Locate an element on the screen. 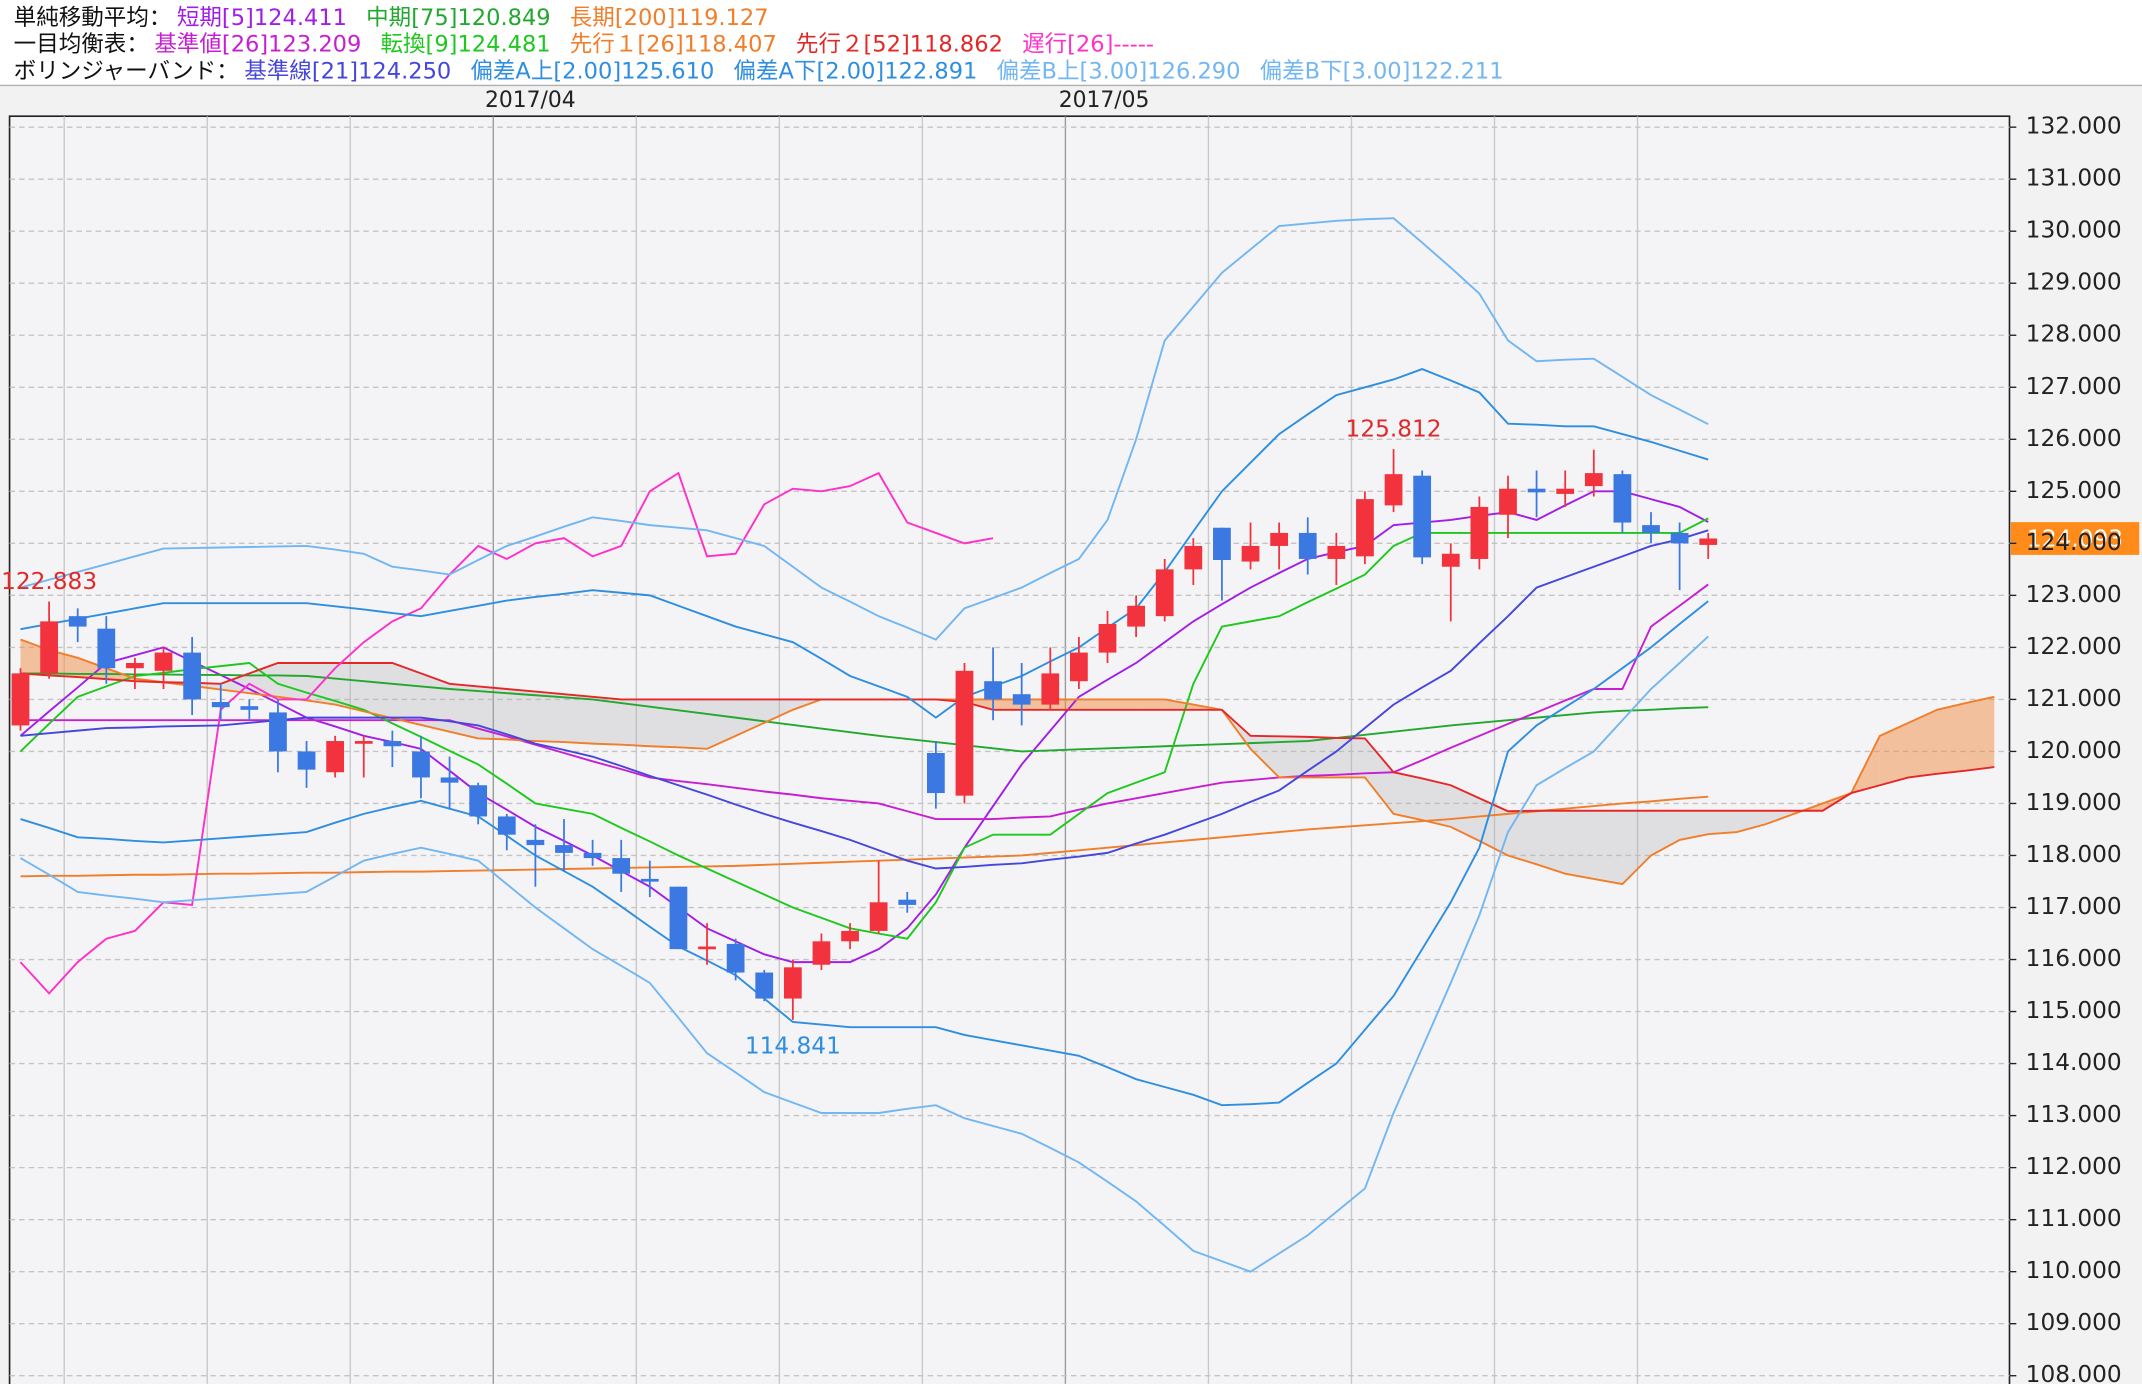 This screenshot has width=2142, height=1384. y-tick-label: 129.000 is located at coordinates (2074, 282).